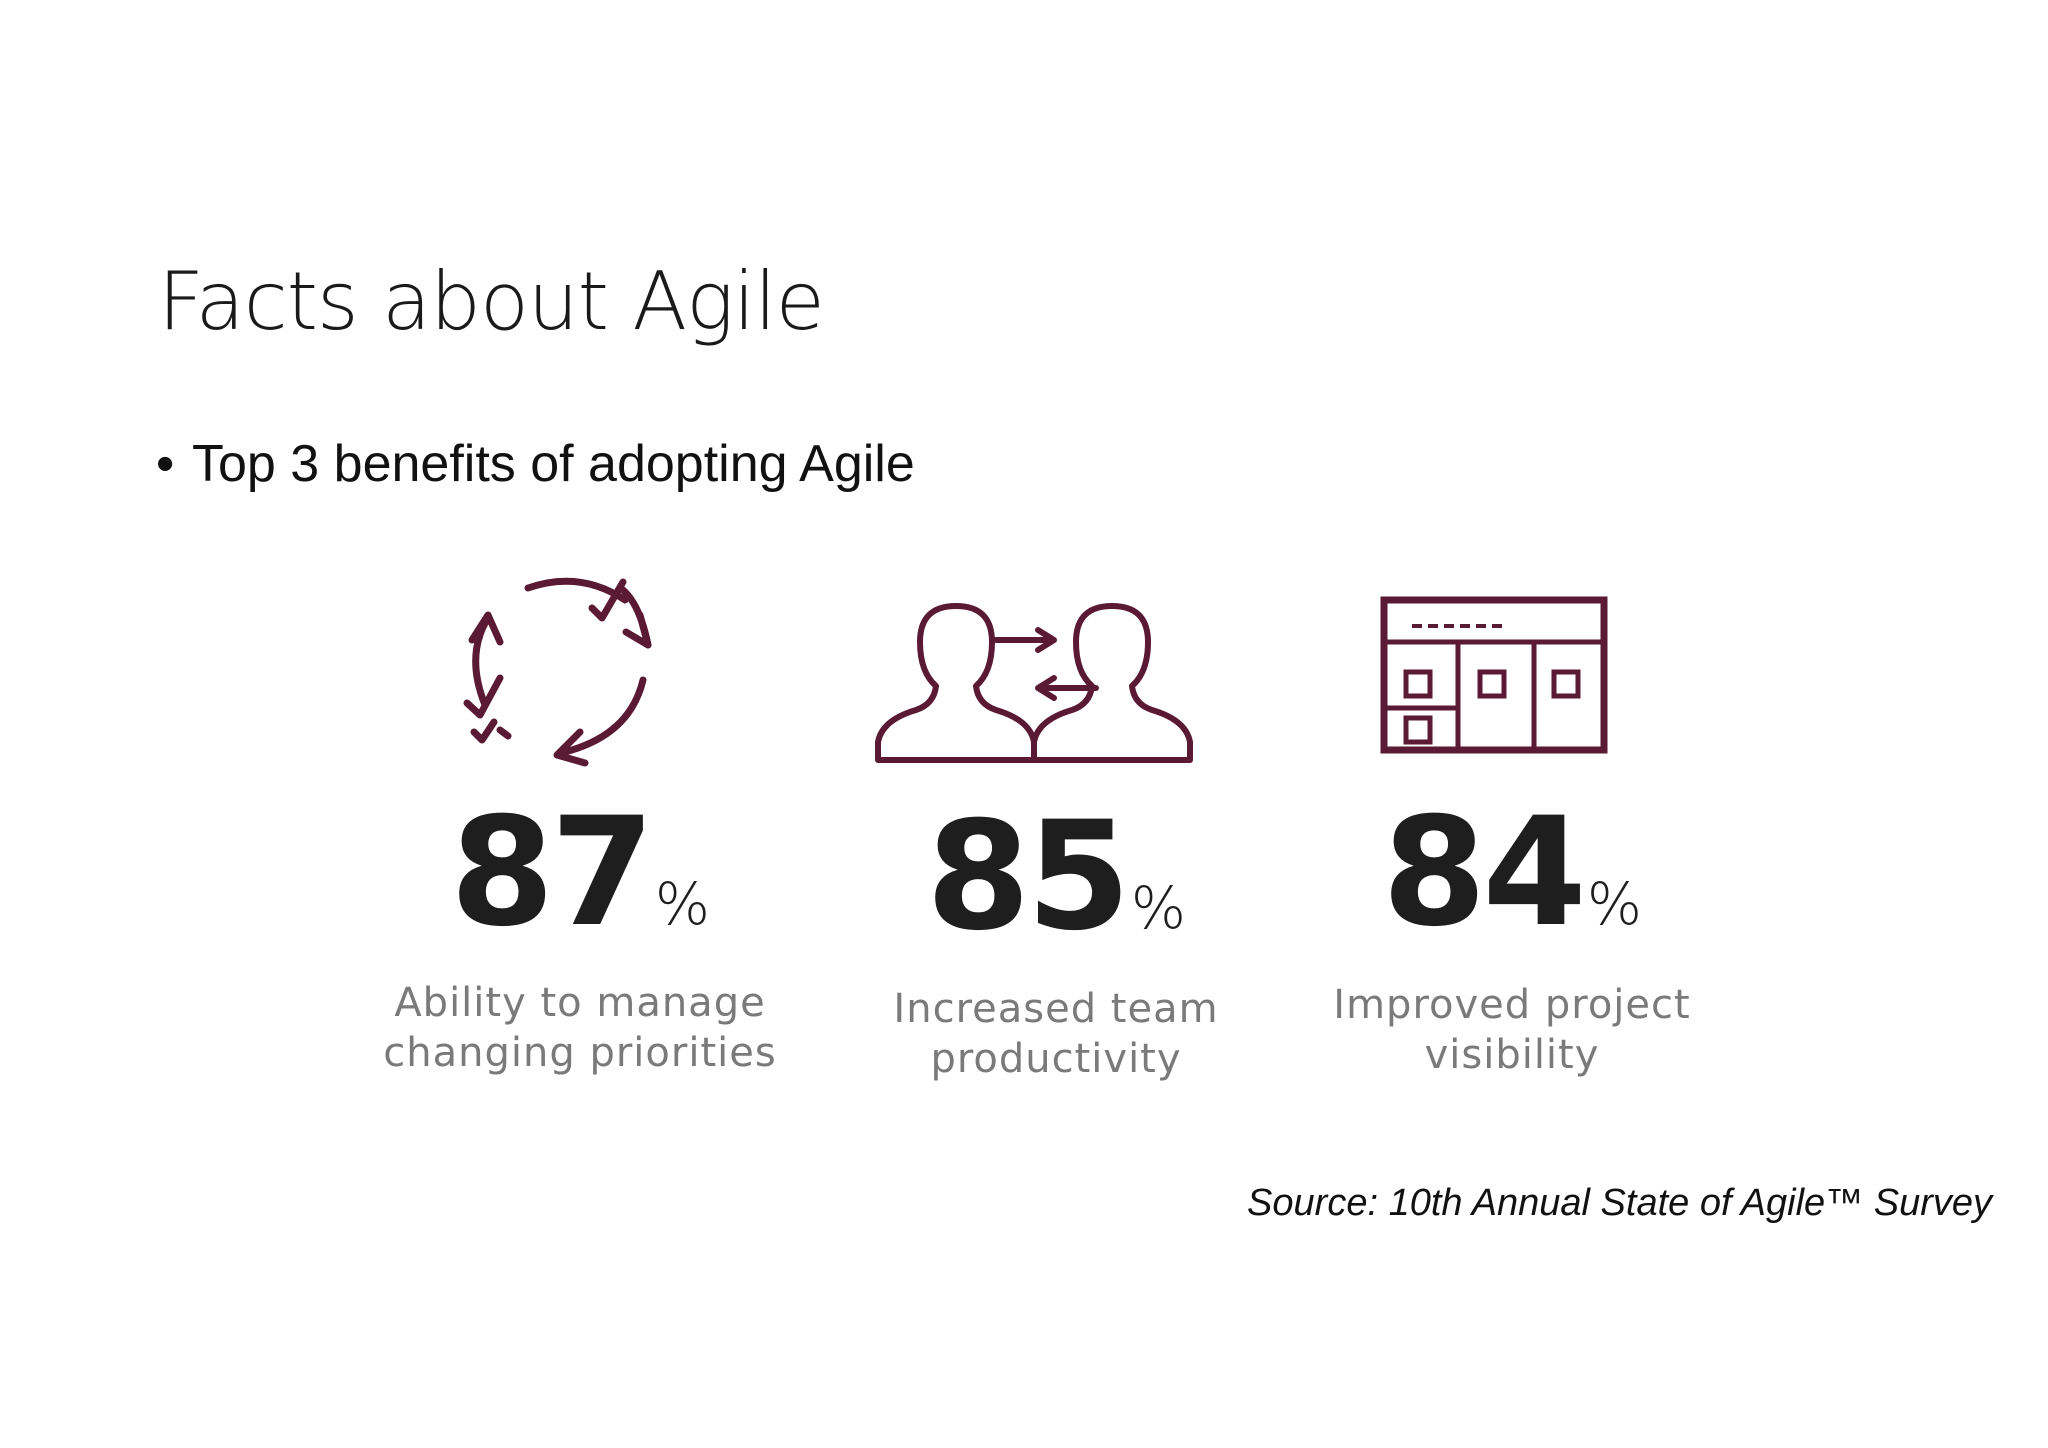 This screenshot has height=1448, width=2048. I want to click on stat-label: Increased team productivity, so click(1056, 1034).